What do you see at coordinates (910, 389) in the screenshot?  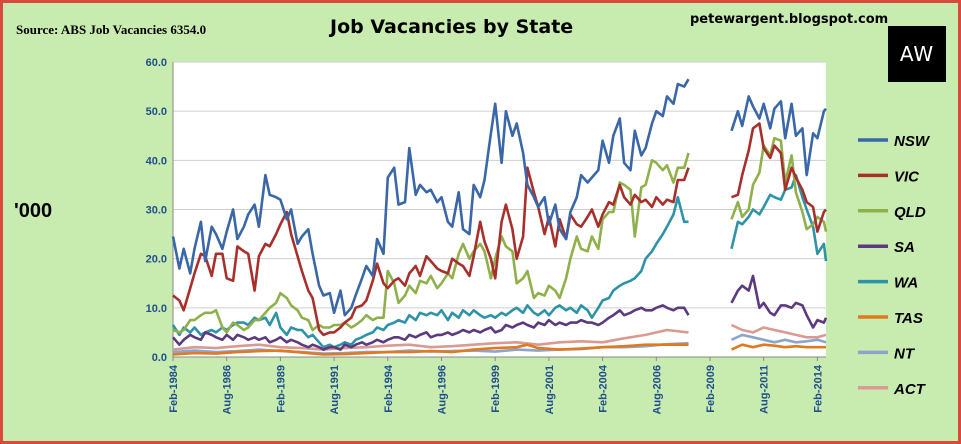 I see `legend-label-act: ACT` at bounding box center [910, 389].